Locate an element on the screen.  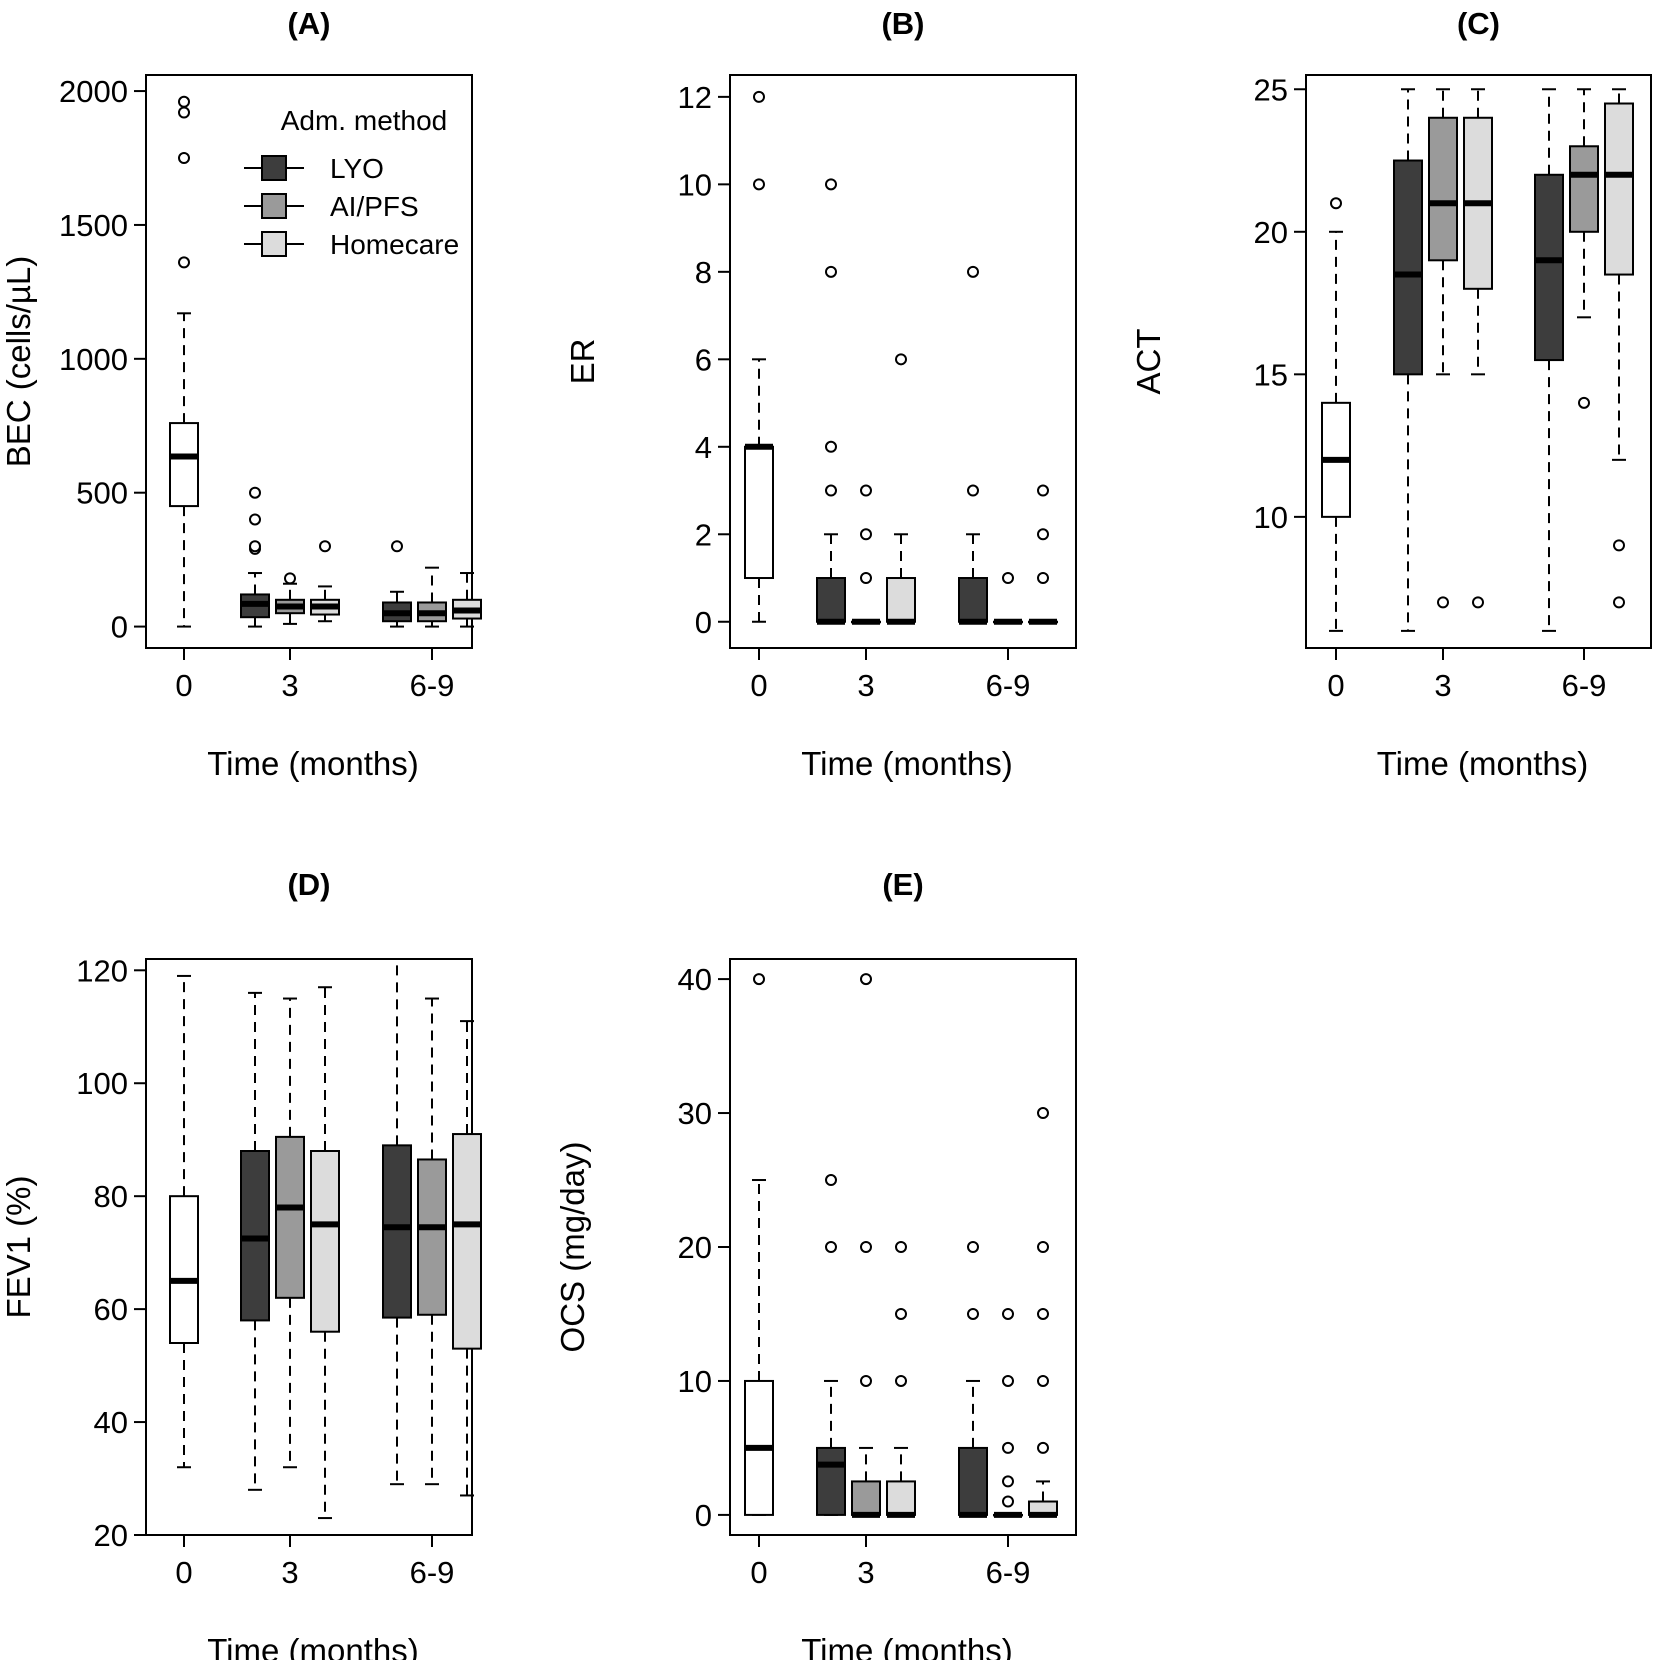
panel-title: (B) is located at coordinates (902, 23).